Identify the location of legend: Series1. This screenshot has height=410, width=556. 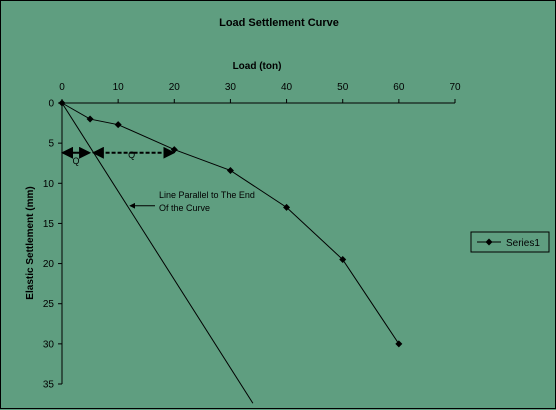
(510, 242).